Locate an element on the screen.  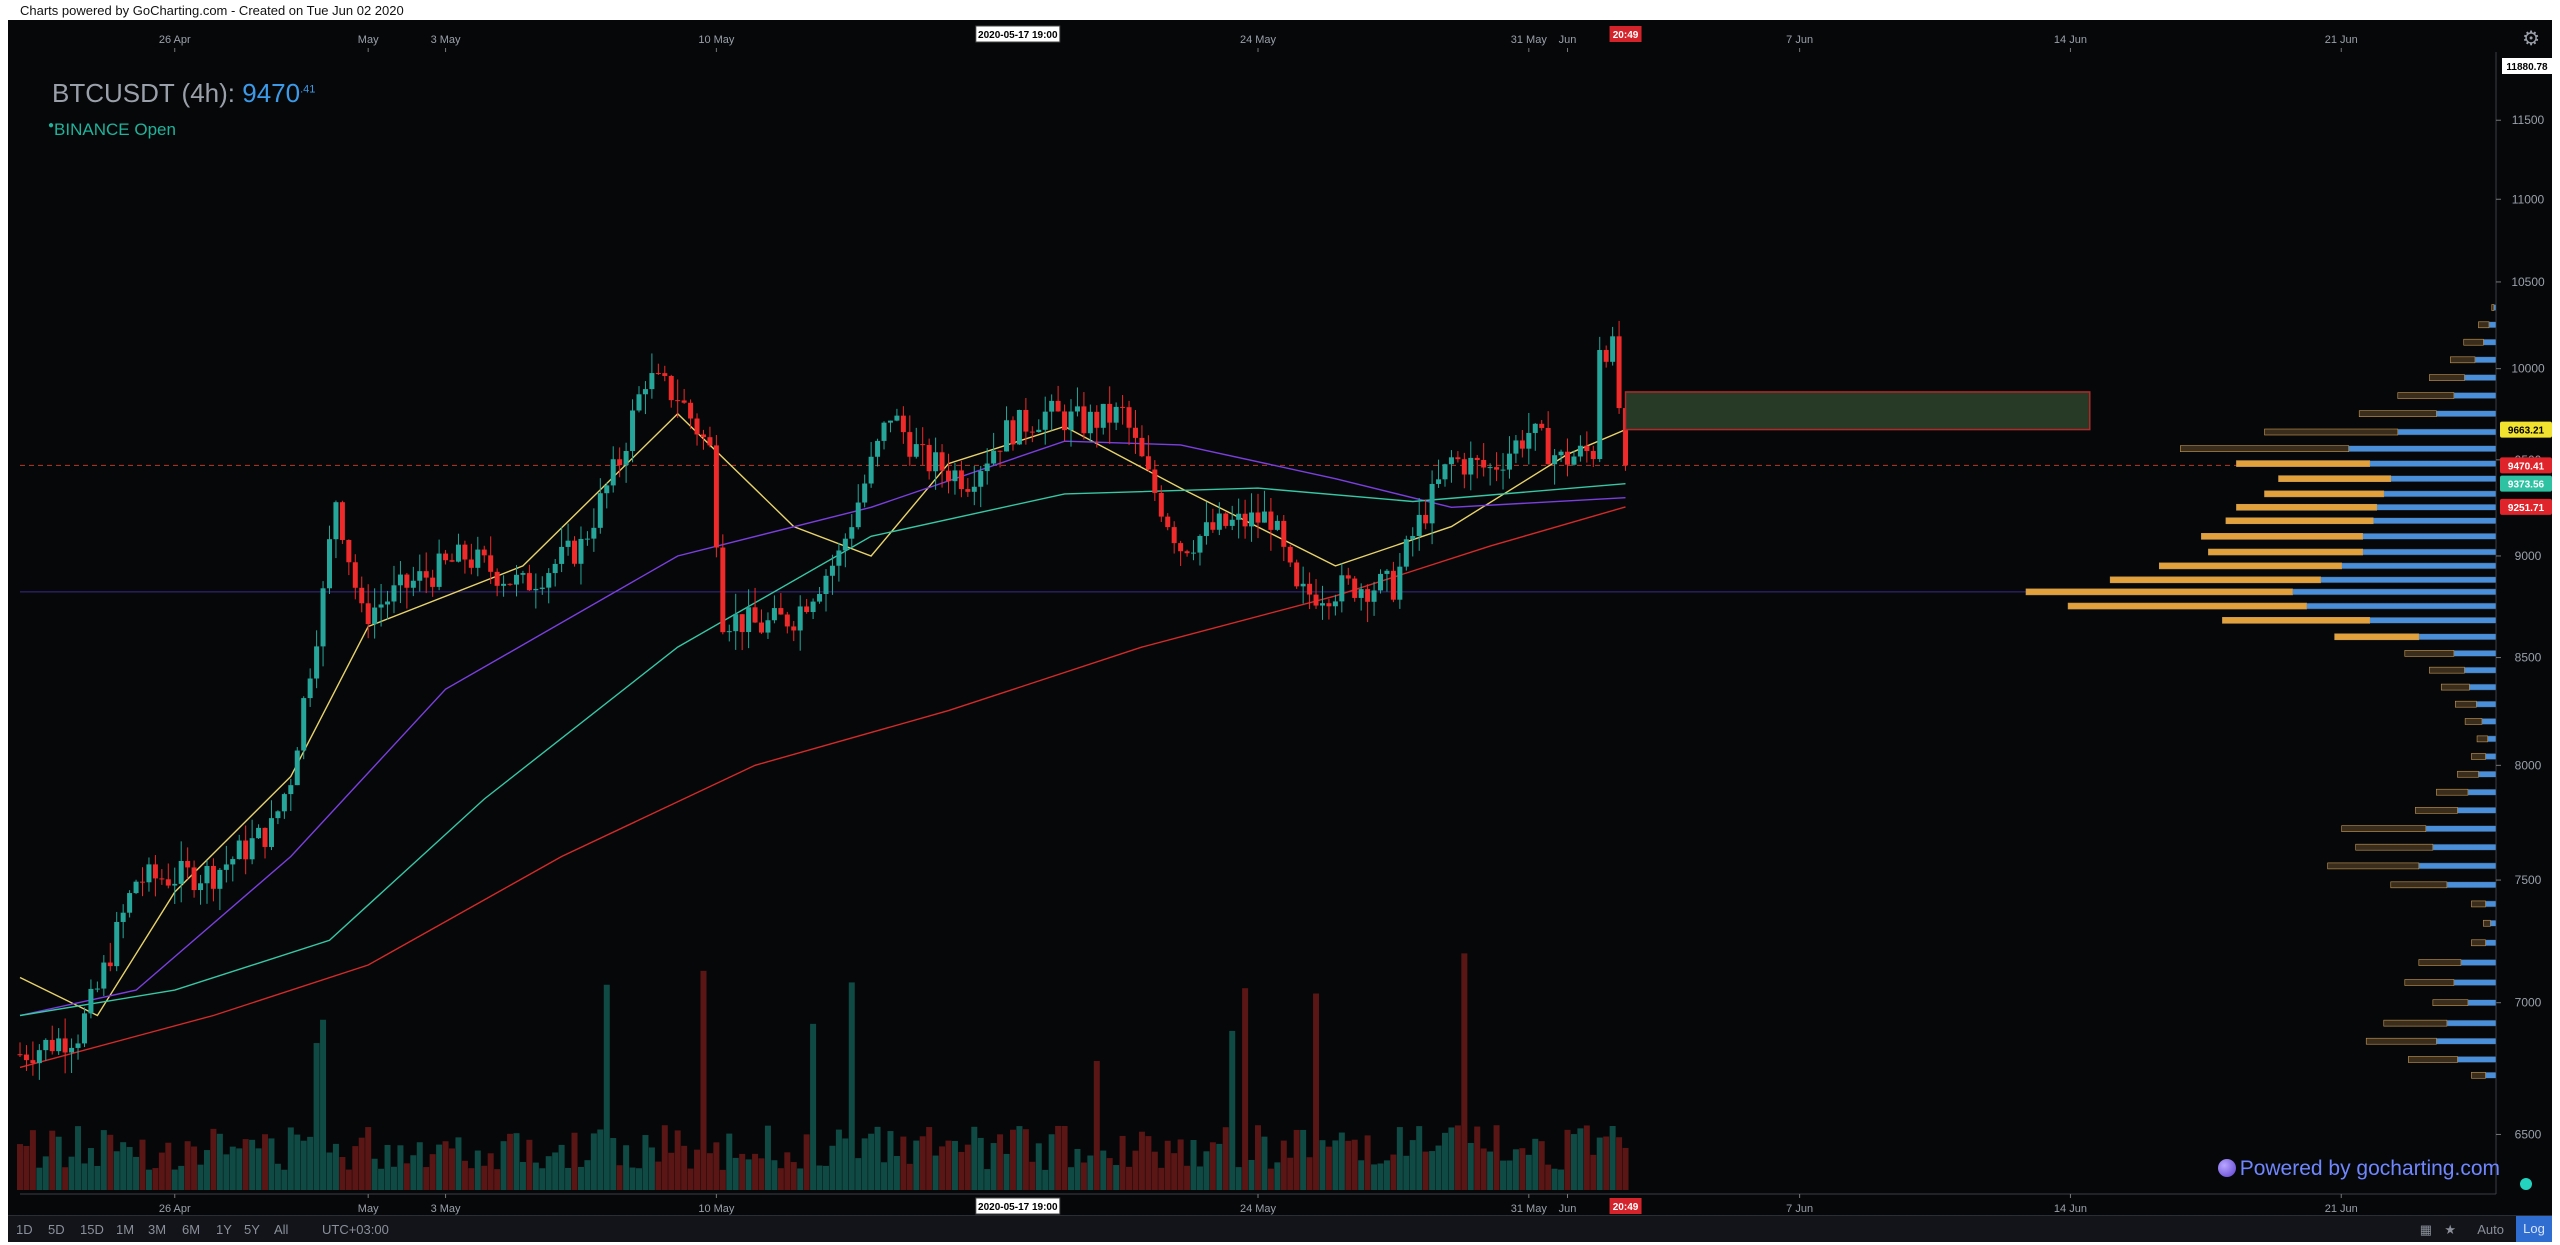
range-button-1d: 1D is located at coordinates (24, 1229).